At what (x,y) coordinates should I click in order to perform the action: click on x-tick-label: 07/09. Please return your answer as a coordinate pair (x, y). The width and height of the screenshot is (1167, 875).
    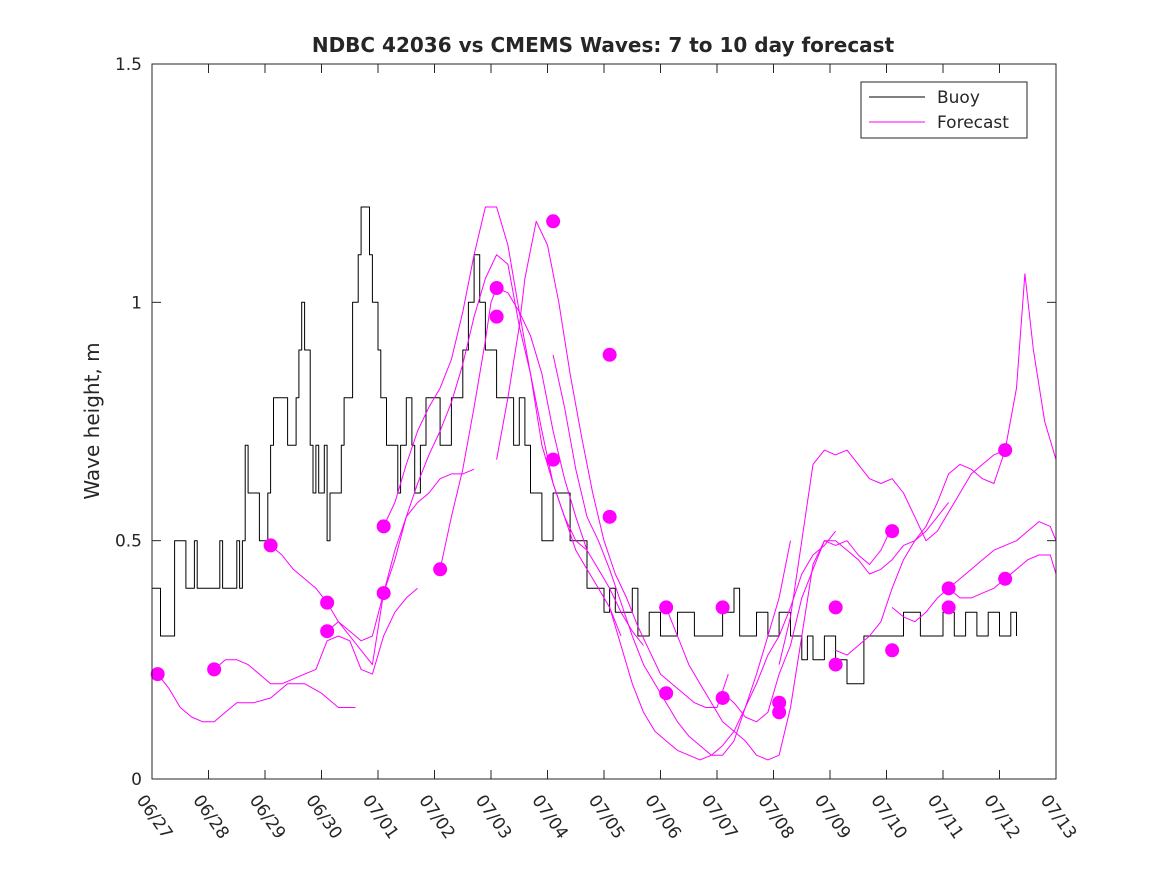
    Looking at the image, I should click on (832, 817).